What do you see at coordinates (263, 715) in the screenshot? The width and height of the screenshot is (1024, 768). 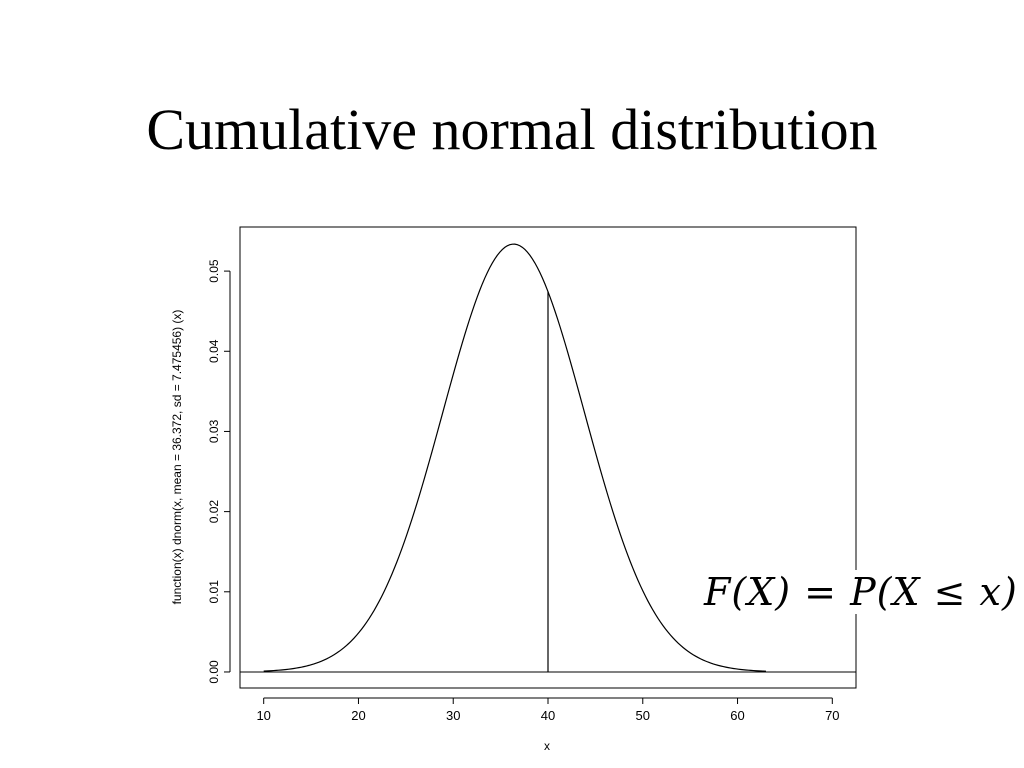 I see `x-tick-label: 10` at bounding box center [263, 715].